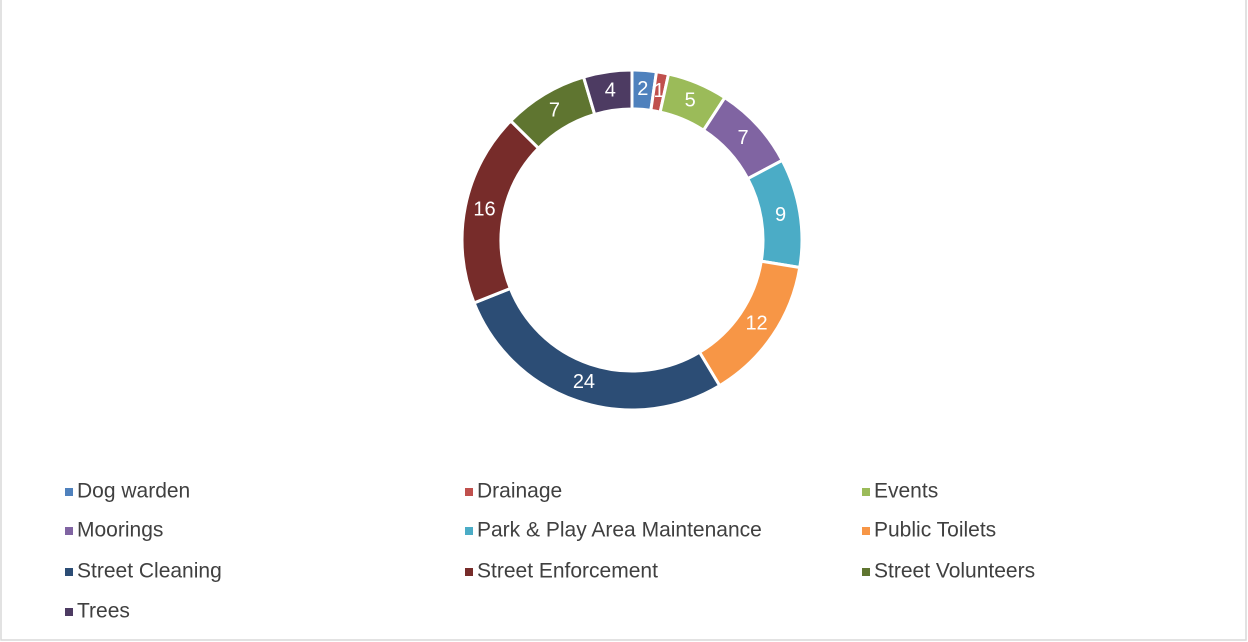 This screenshot has height=642, width=1248. What do you see at coordinates (642, 89) in the screenshot?
I see `data-label: 2` at bounding box center [642, 89].